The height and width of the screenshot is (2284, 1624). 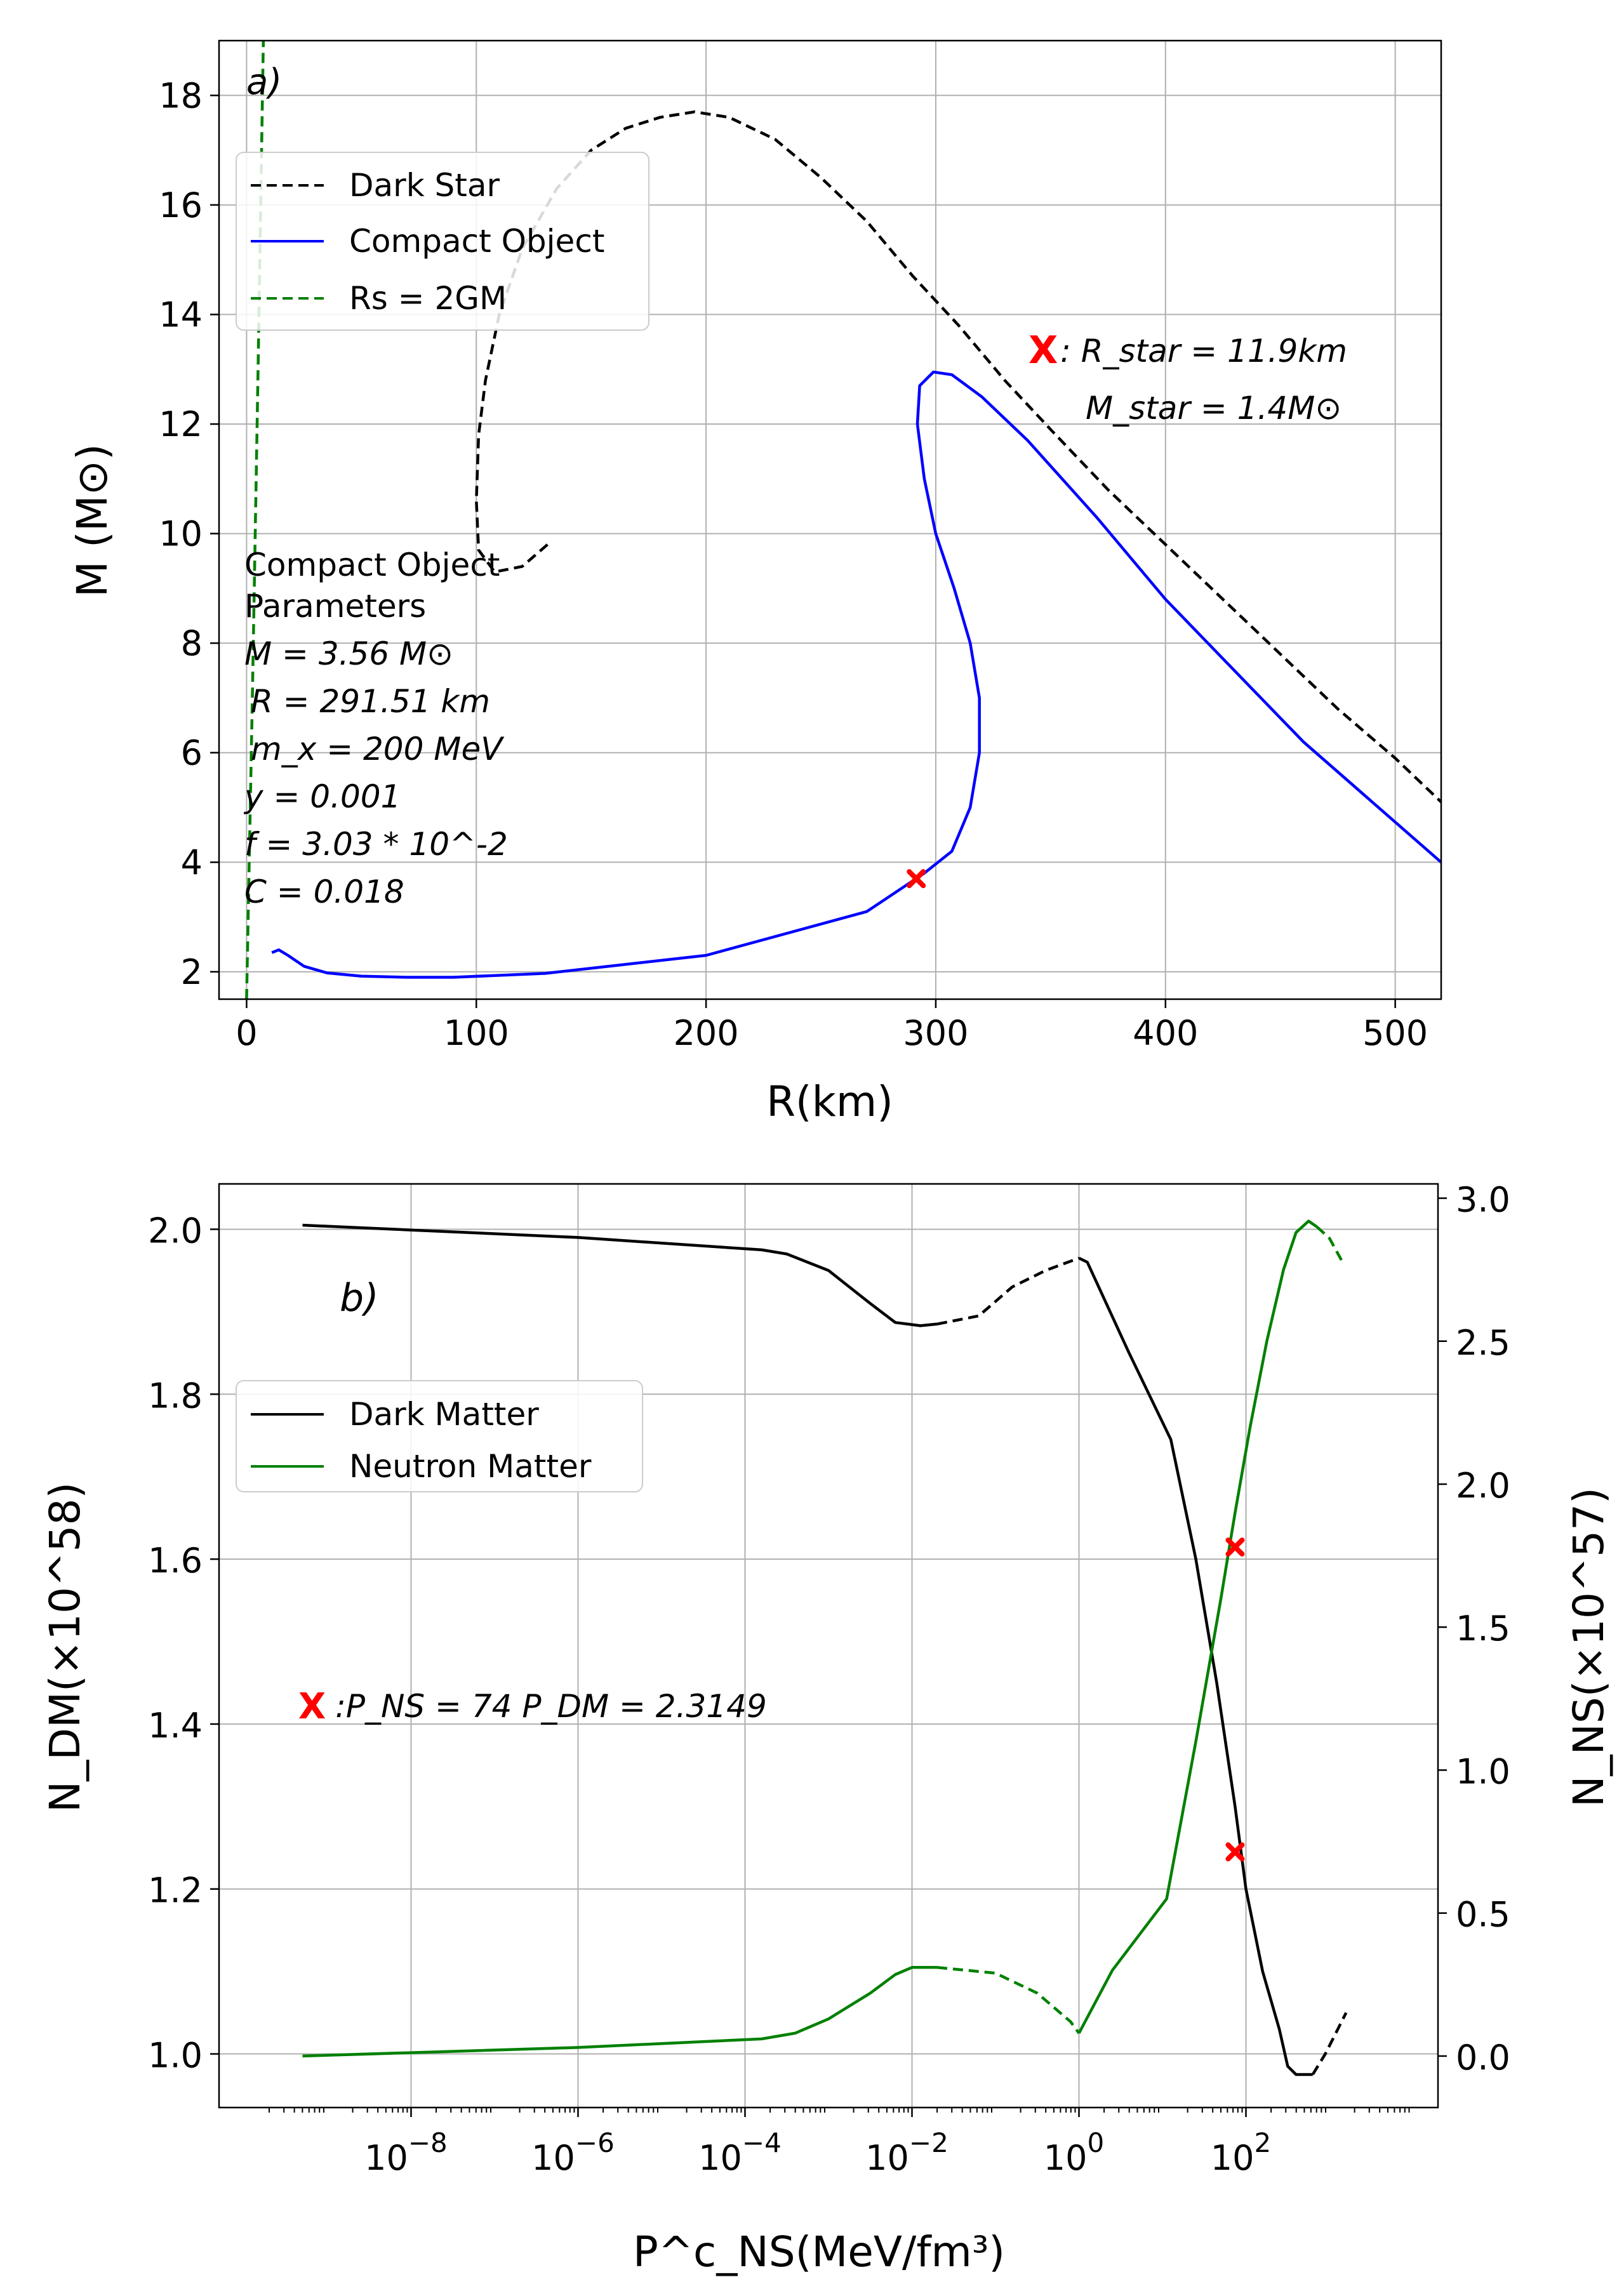 I want to click on a-xtick-label: 300, so click(x=936, y=1033).